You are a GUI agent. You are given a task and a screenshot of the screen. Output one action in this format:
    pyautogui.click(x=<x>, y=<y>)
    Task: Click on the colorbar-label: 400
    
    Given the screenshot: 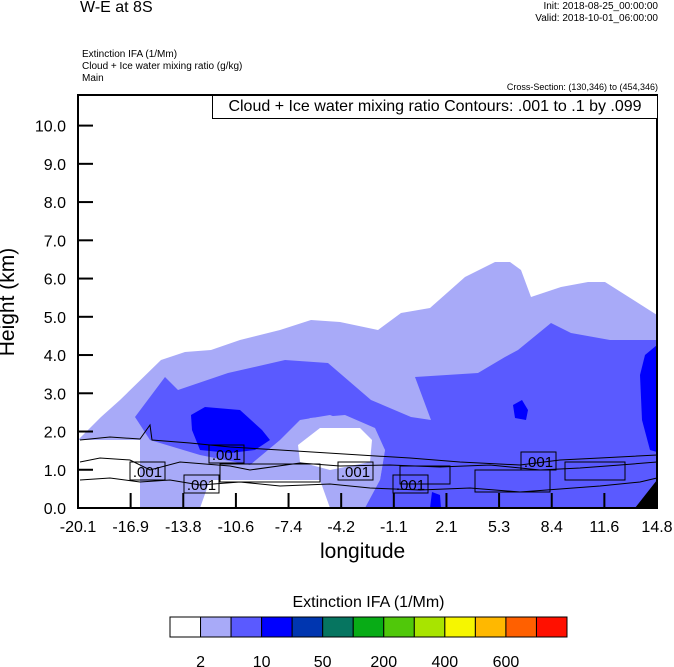 What is the action you would take?
    pyautogui.click(x=444, y=660)
    